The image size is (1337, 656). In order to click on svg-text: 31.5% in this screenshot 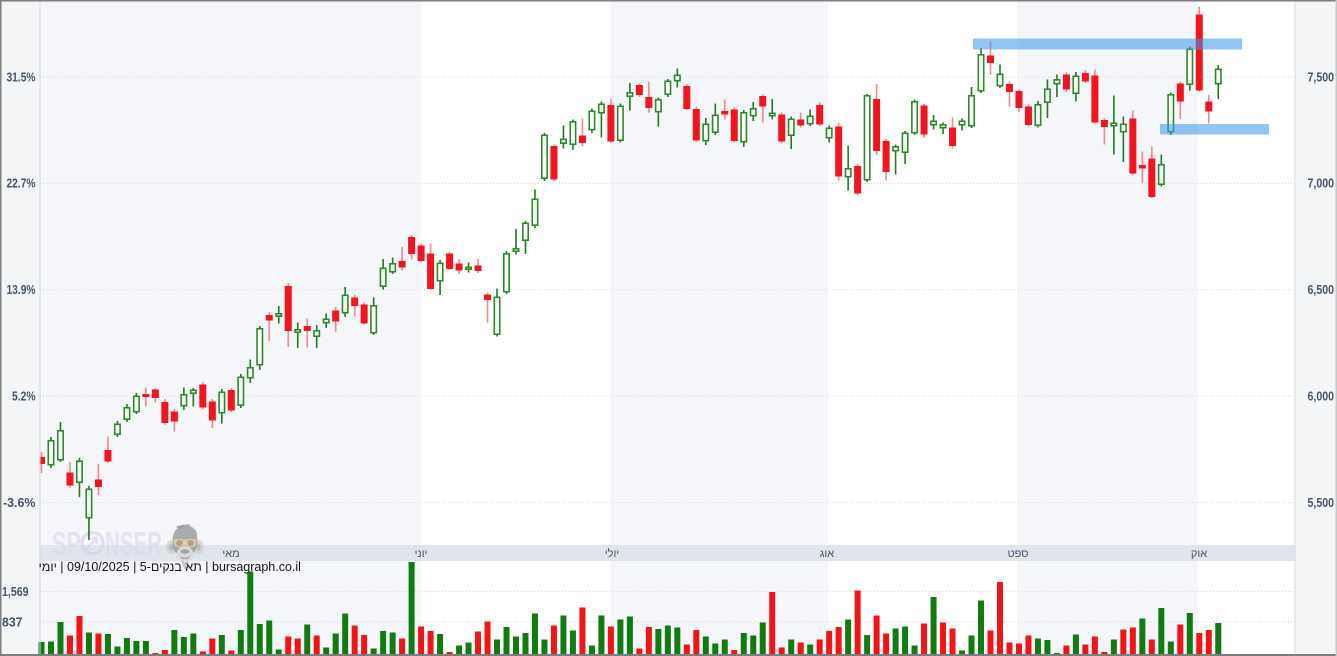, I will do `click(21, 77)`.